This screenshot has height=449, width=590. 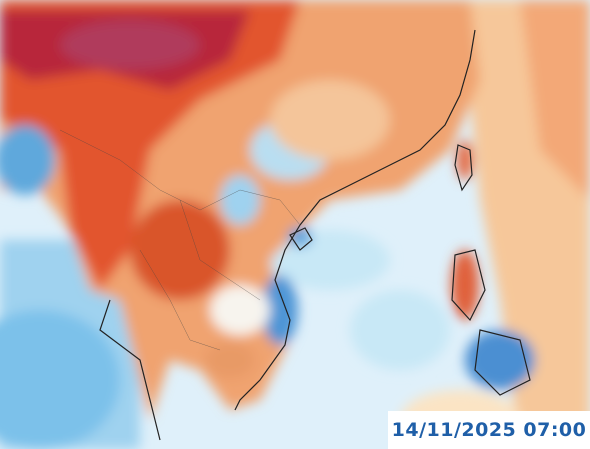 What do you see at coordinates (489, 430) in the screenshot?
I see `timestamp: 14/11/2025 07:00` at bounding box center [489, 430].